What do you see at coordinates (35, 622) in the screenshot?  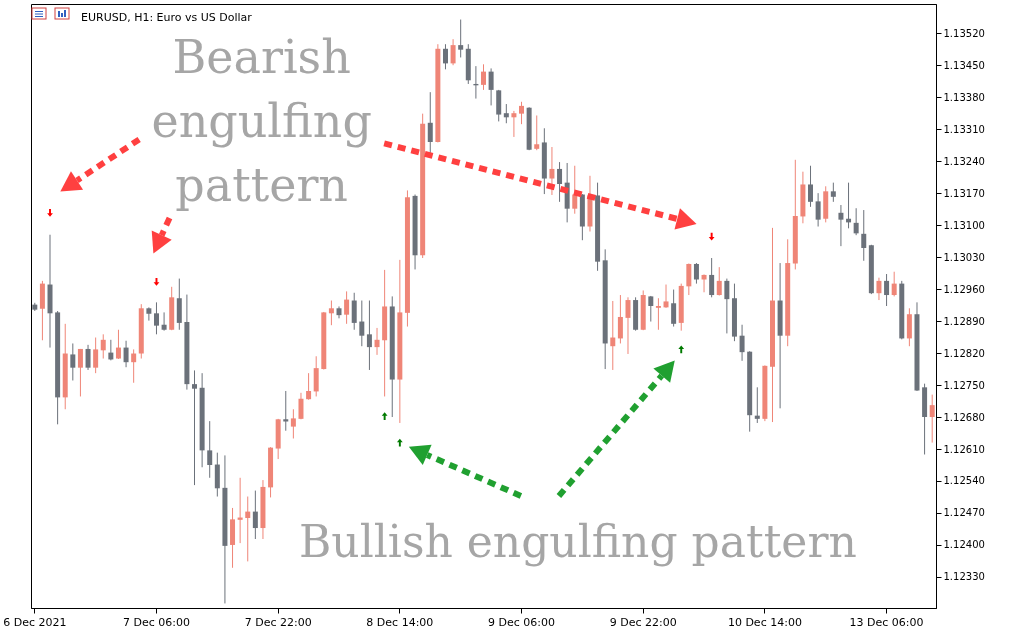 I see `x-tick-label: 6 Dec 2021` at bounding box center [35, 622].